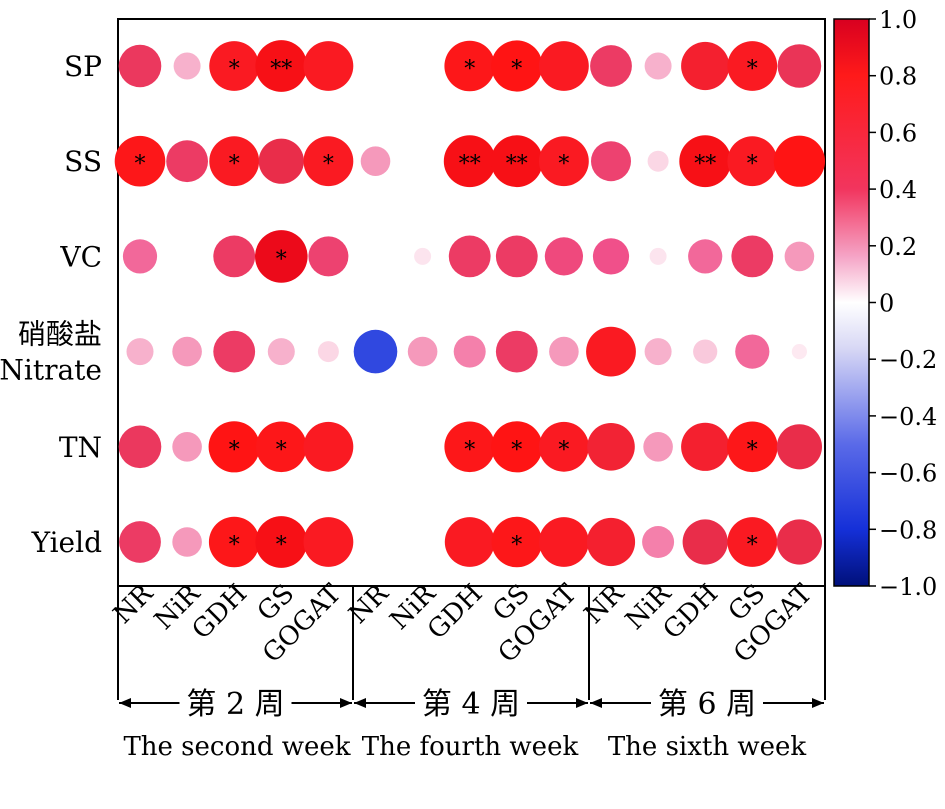 The width and height of the screenshot is (945, 809). Describe the element at coordinates (66, 542) in the screenshot. I see `row-label: Yield` at that location.